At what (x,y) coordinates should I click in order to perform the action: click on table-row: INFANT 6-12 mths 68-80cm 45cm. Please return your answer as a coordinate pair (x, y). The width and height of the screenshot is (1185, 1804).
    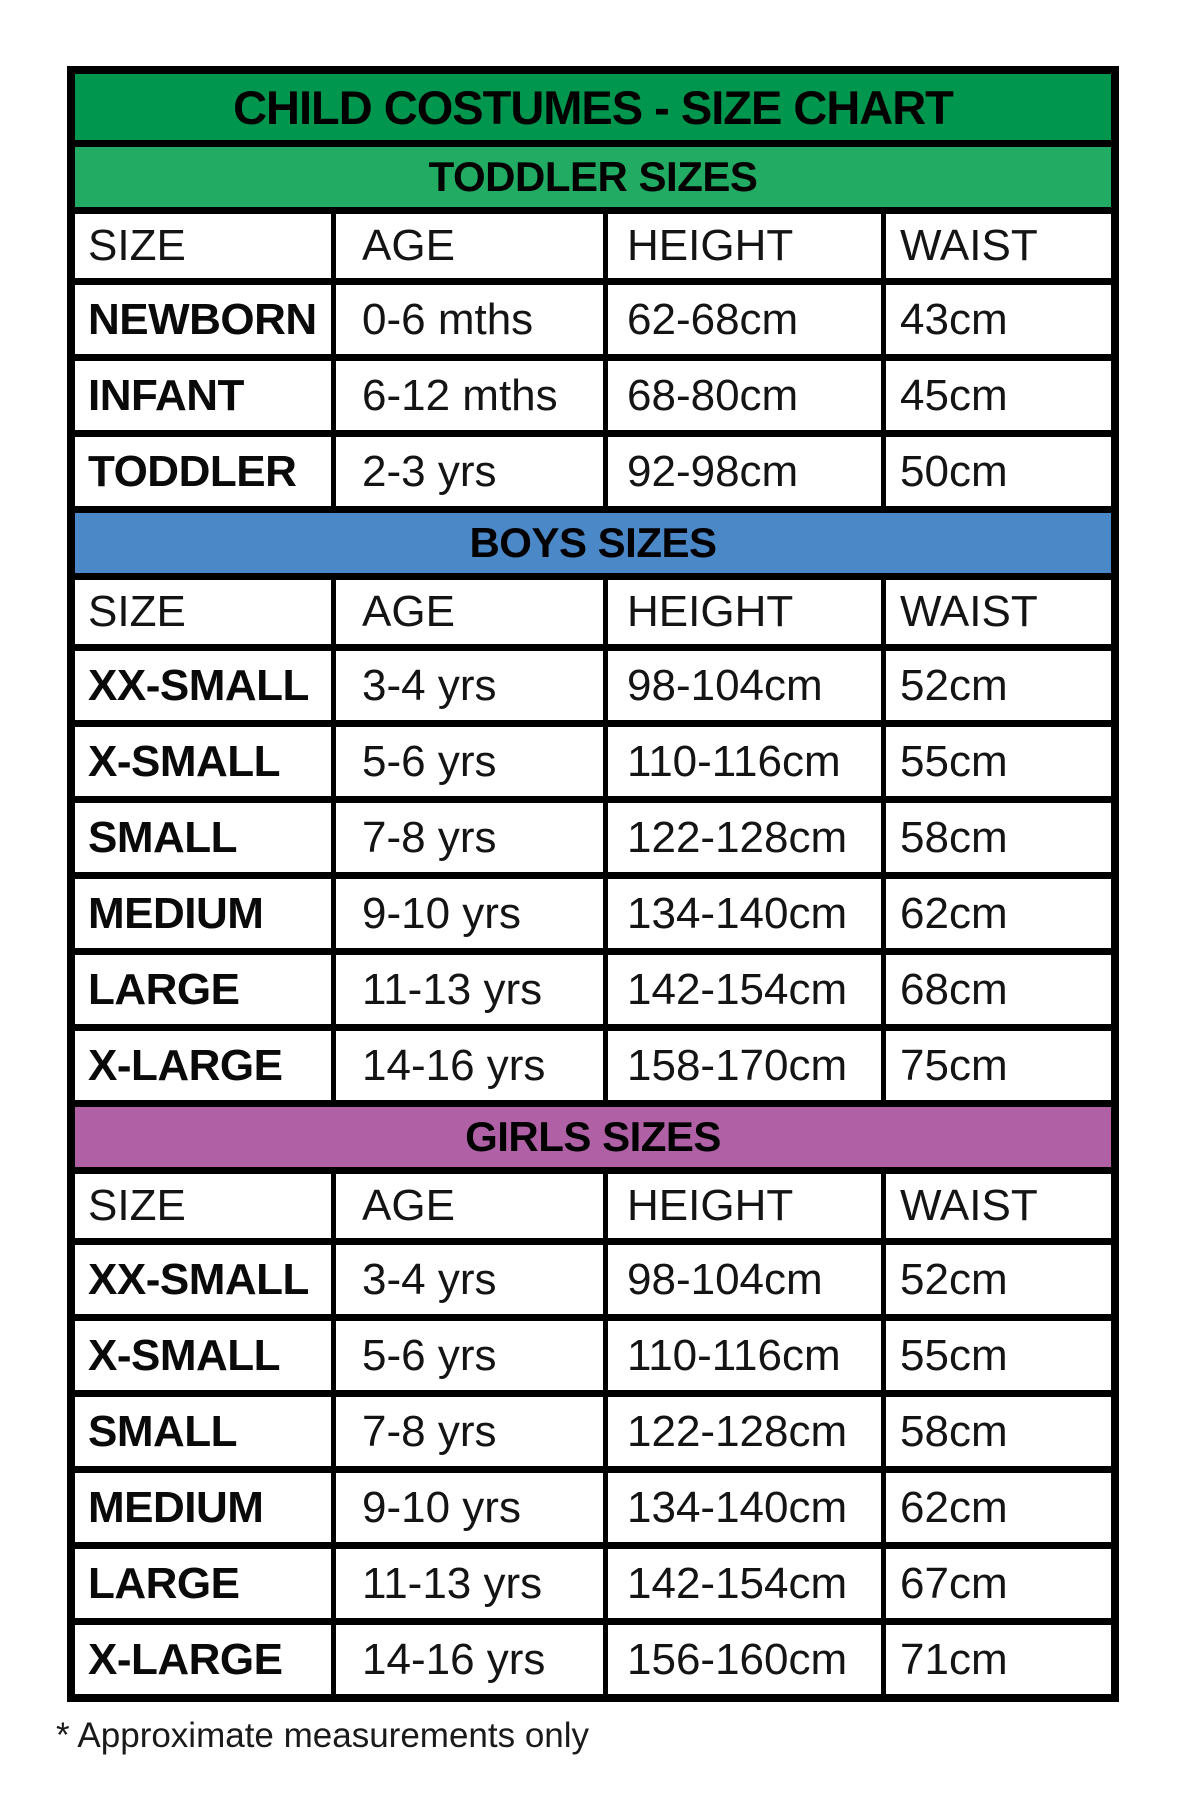
    Looking at the image, I should click on (593, 395).